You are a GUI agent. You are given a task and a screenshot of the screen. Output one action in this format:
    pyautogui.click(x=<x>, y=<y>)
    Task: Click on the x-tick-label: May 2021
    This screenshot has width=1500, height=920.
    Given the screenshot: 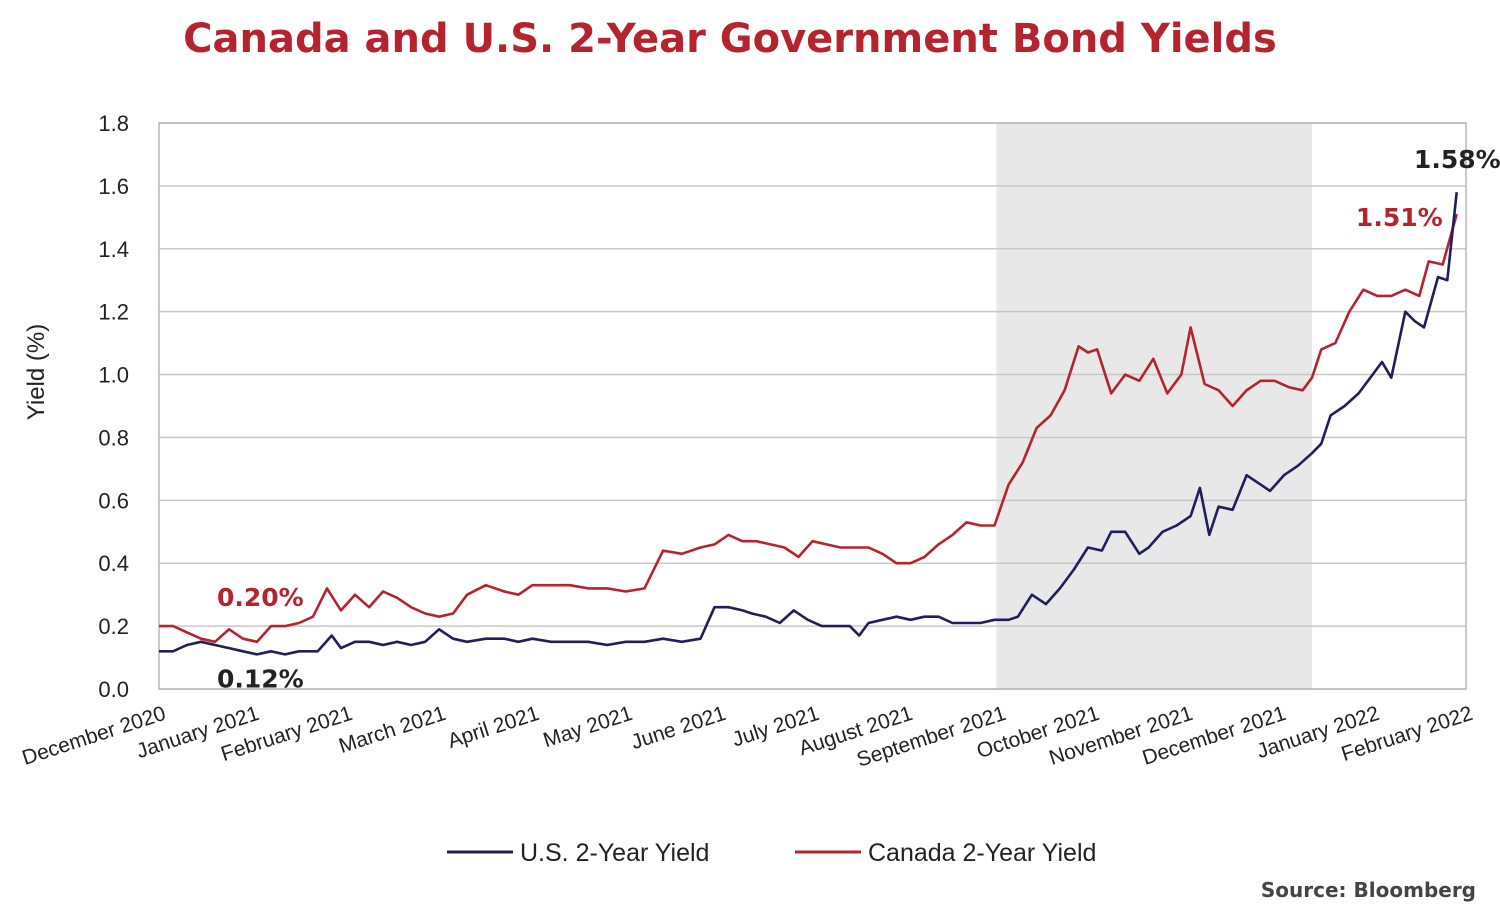 What is the action you would take?
    pyautogui.click(x=588, y=727)
    